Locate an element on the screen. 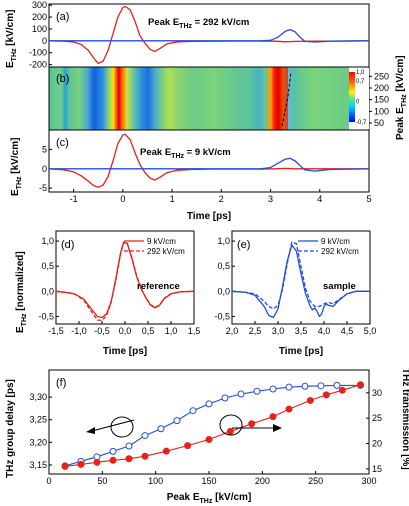 Image resolution: width=409 pixels, height=506 pixels. panel-a-ytick-label: -100 is located at coordinates (38, 53).